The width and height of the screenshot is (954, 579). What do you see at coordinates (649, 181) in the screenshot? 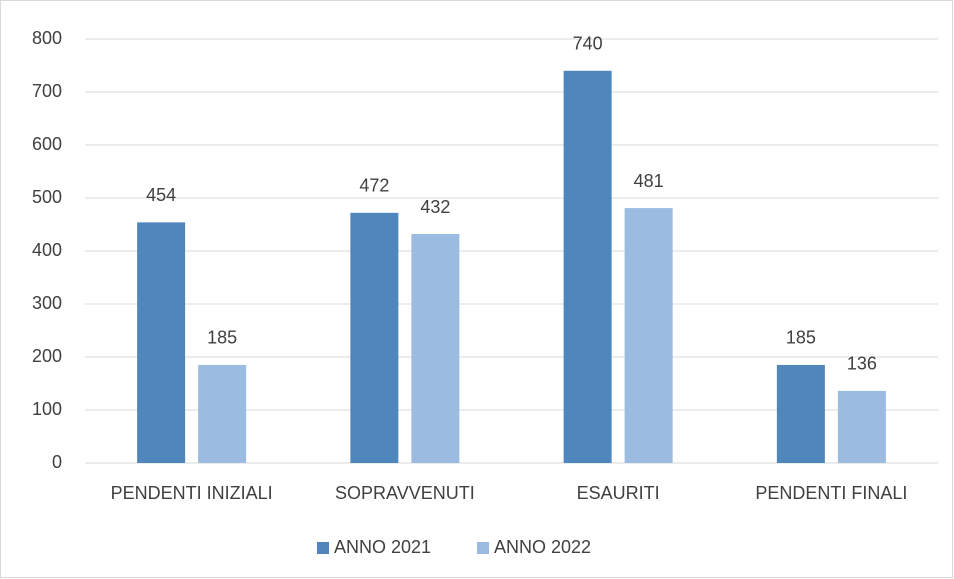
I see `data-label: 481` at bounding box center [649, 181].